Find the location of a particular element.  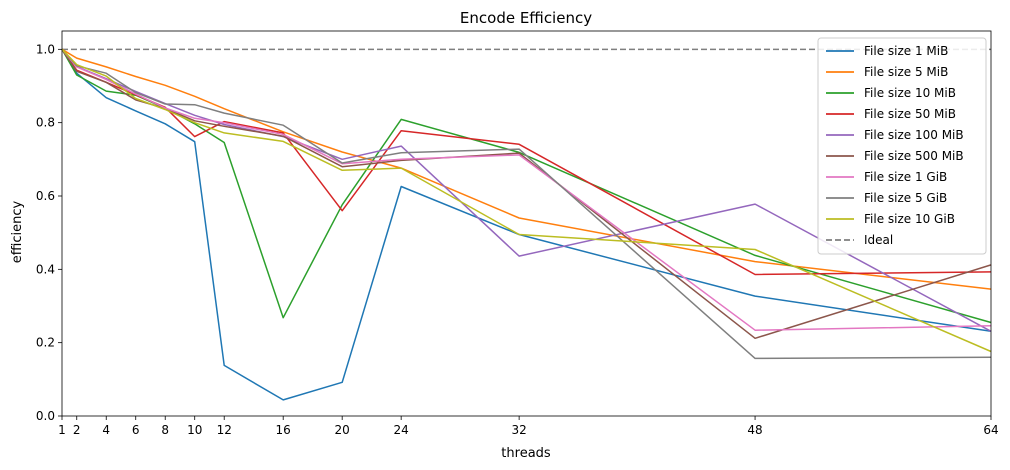

x-tick-label: 16 is located at coordinates (283, 430).